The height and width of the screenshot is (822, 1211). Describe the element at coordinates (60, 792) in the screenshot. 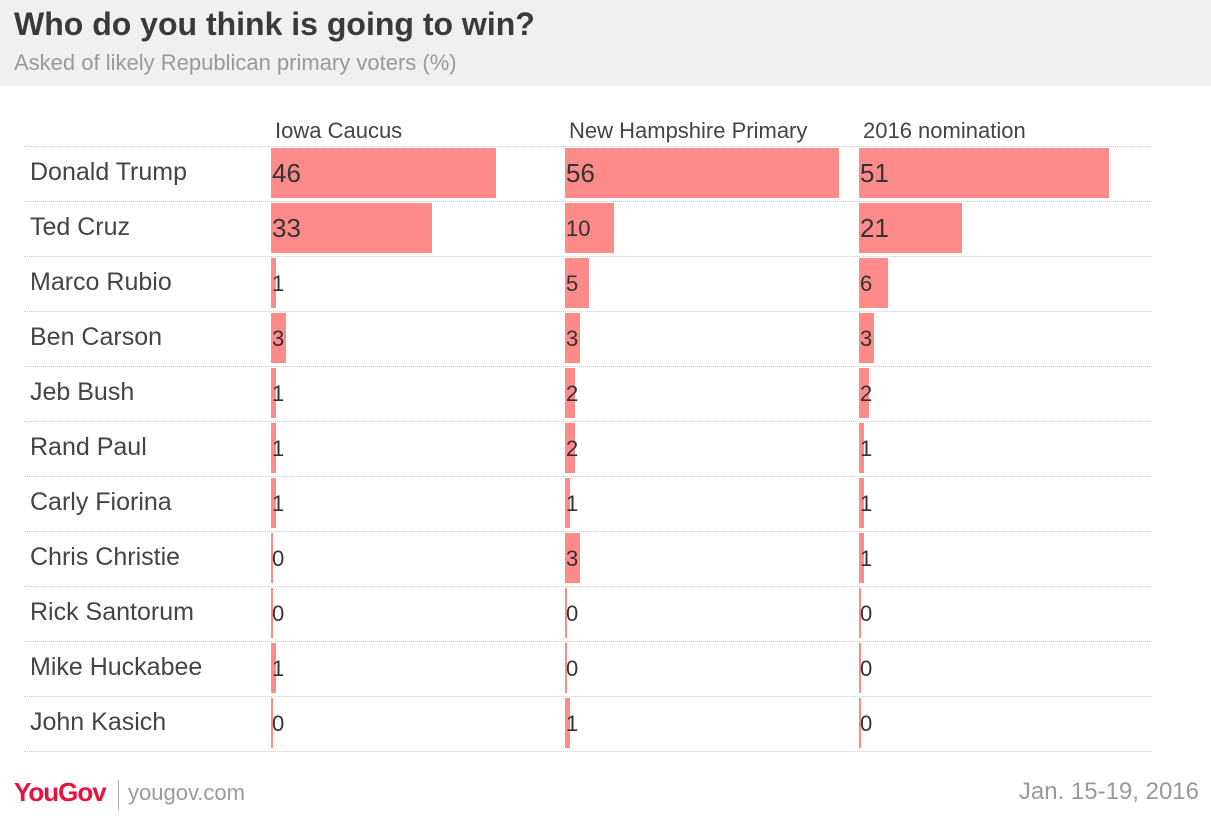

I see `yougov-logo: YouGov` at that location.